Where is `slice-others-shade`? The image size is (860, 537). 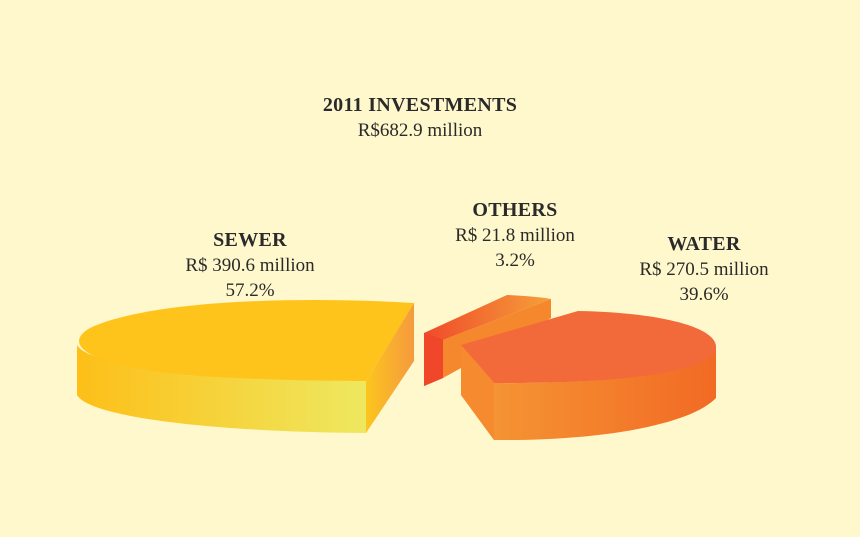
slice-others-shade is located at coordinates (433, 359).